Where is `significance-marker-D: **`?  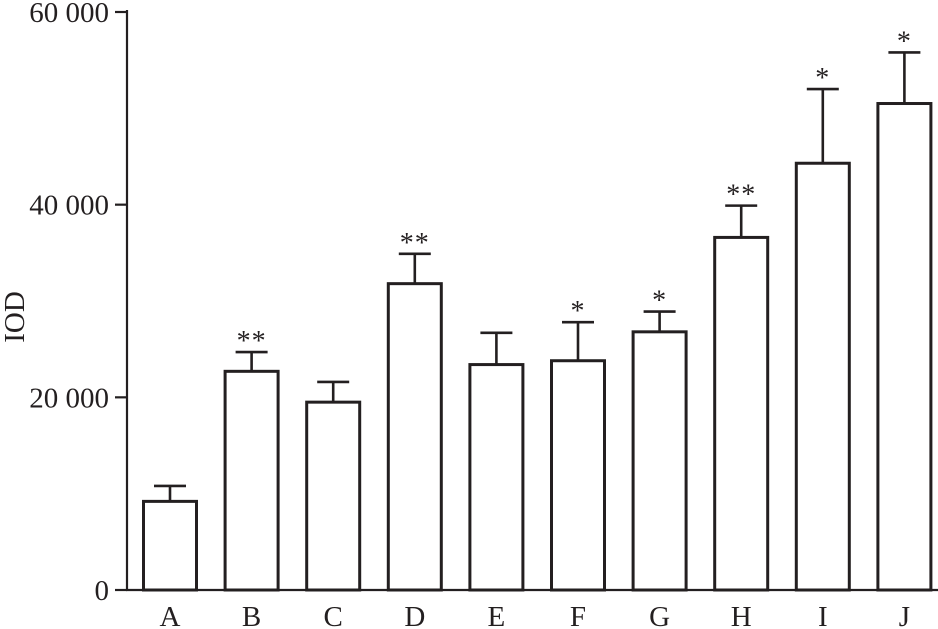 significance-marker-D: ** is located at coordinates (415, 243).